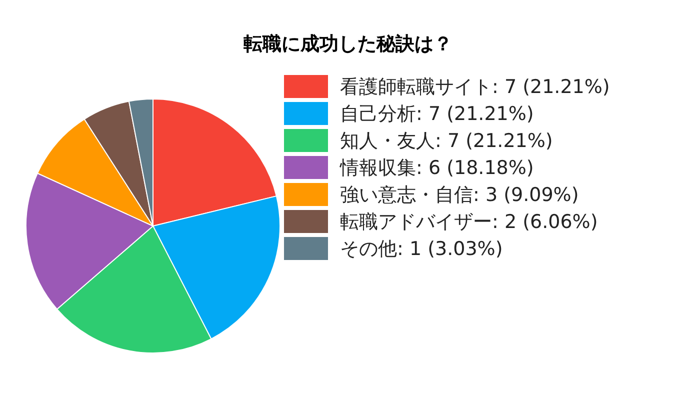 The height and width of the screenshot is (400, 700). What do you see at coordinates (459, 195) in the screenshot?
I see `legend-label: 強い意志・自信: 3 (9.09%)` at bounding box center [459, 195].